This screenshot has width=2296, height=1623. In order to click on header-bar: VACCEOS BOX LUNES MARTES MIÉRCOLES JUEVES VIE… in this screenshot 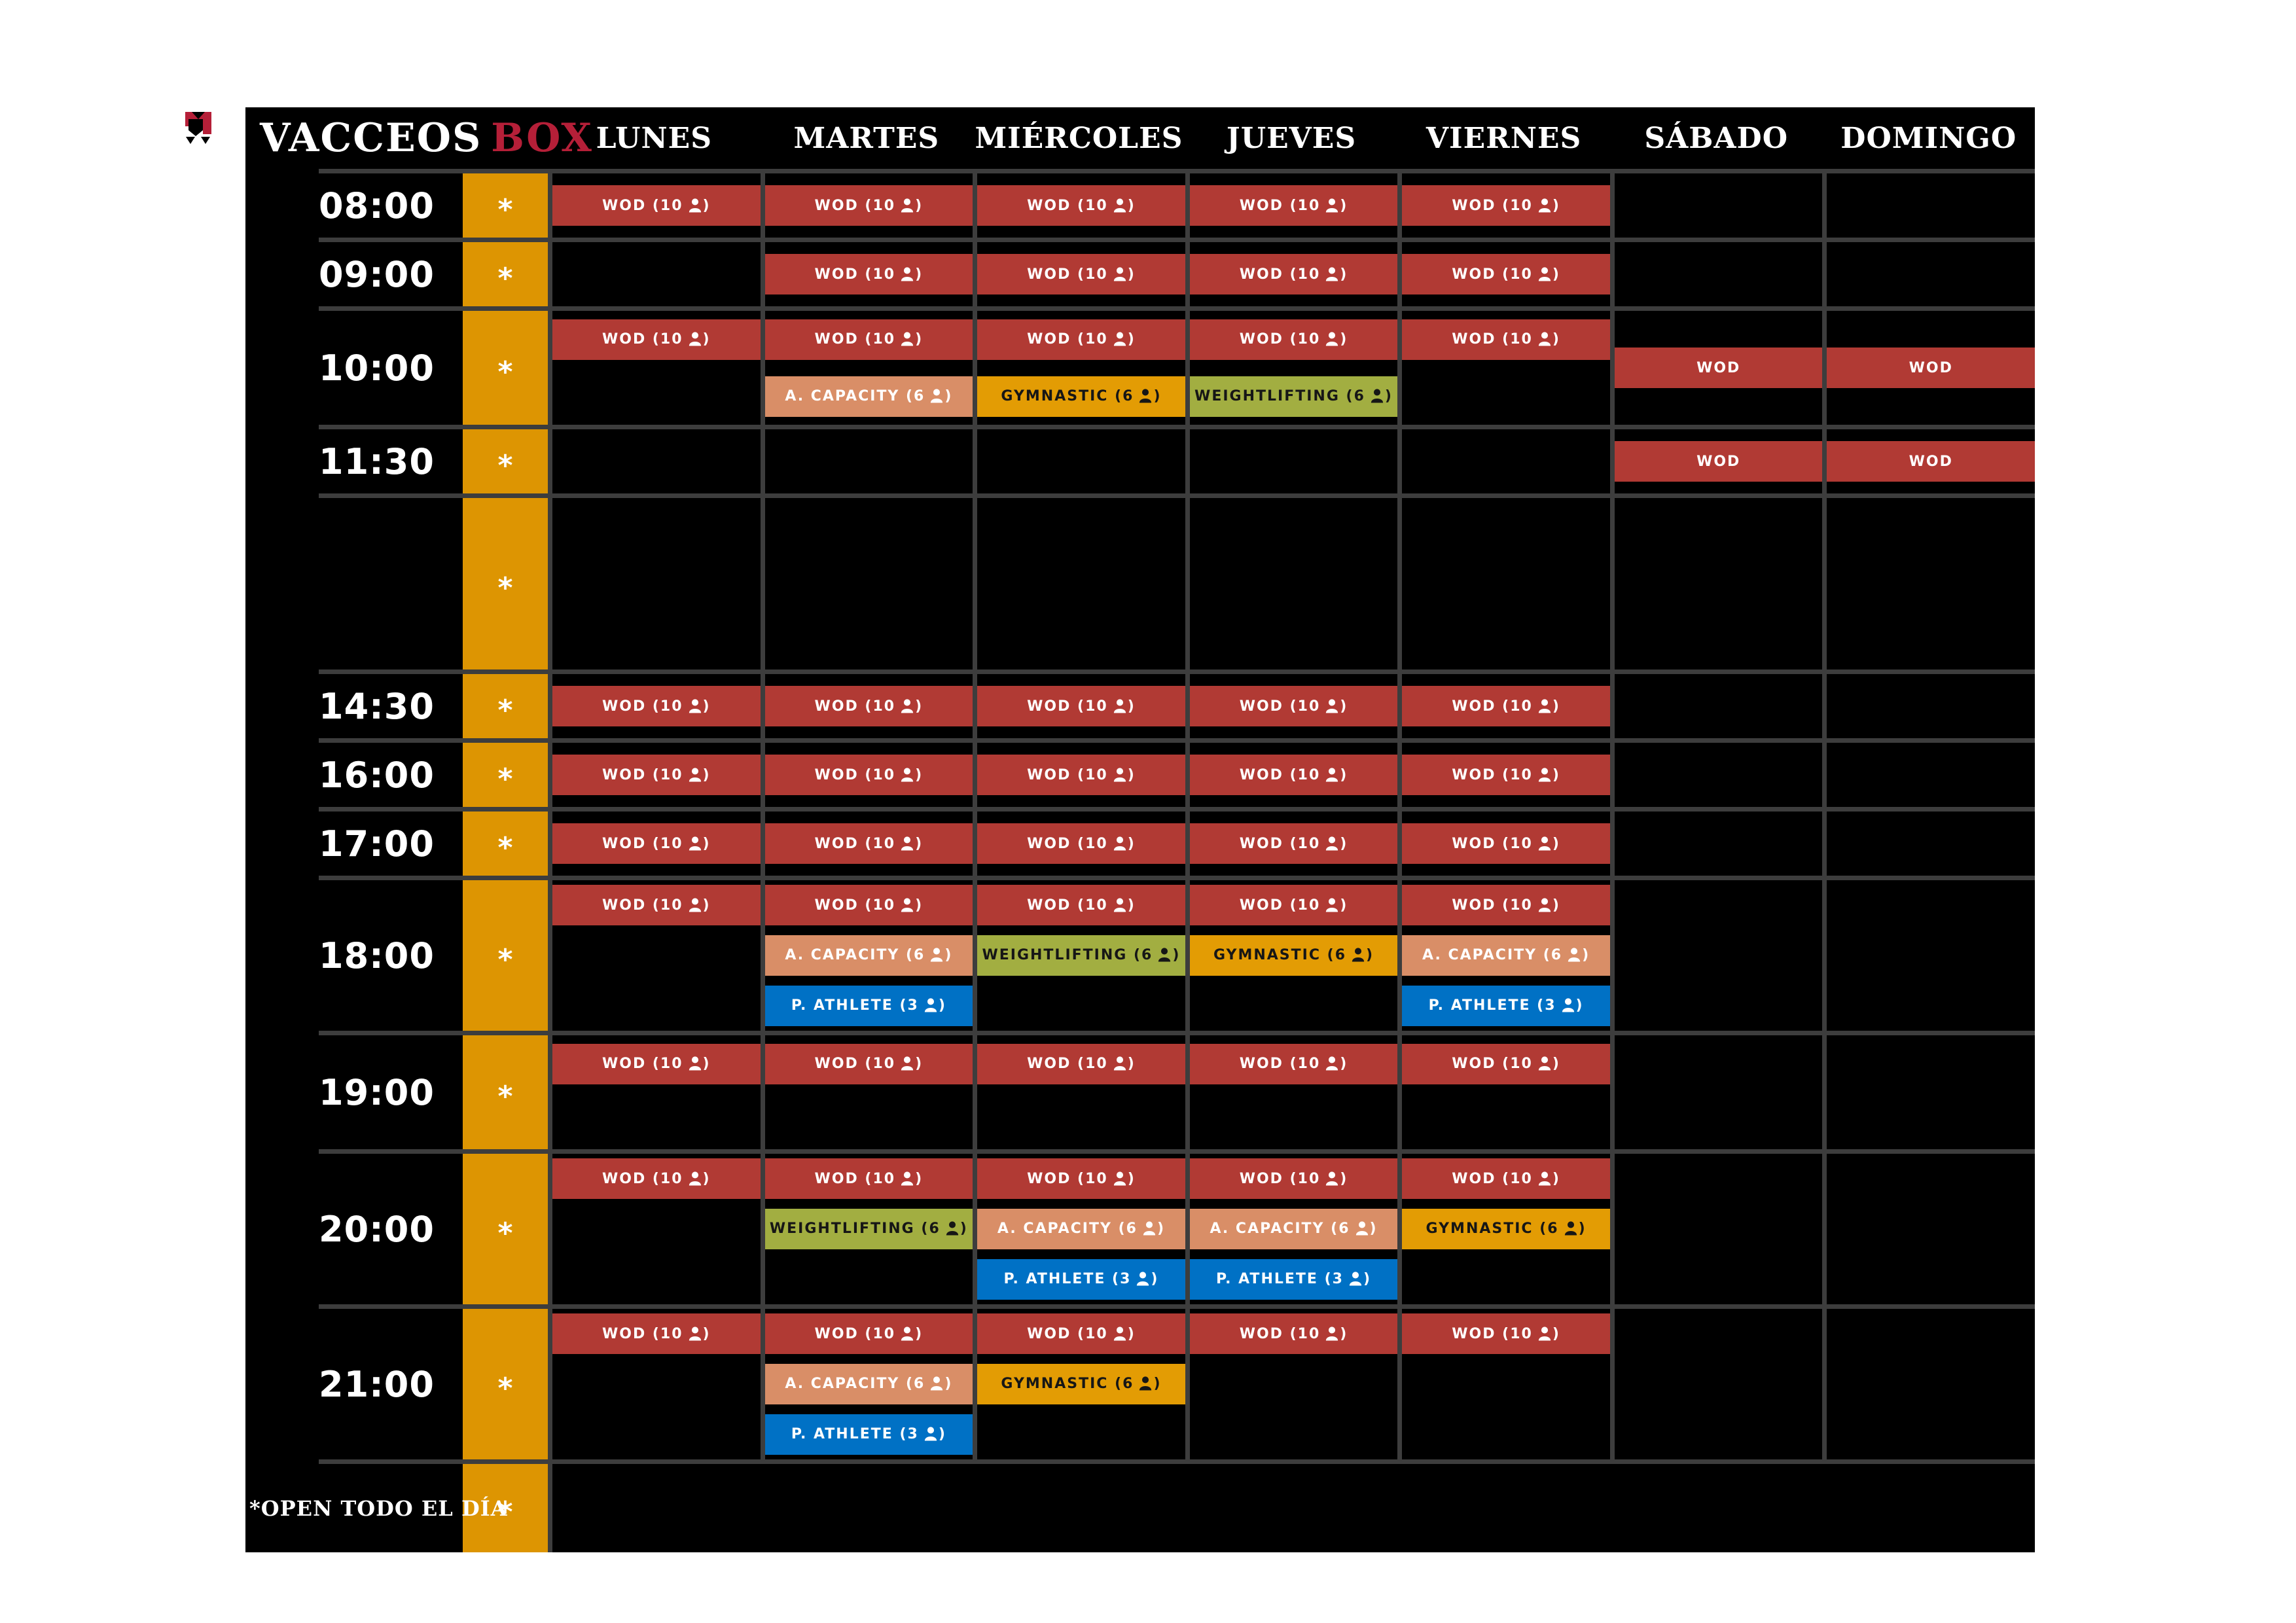, I will do `click(1140, 138)`.